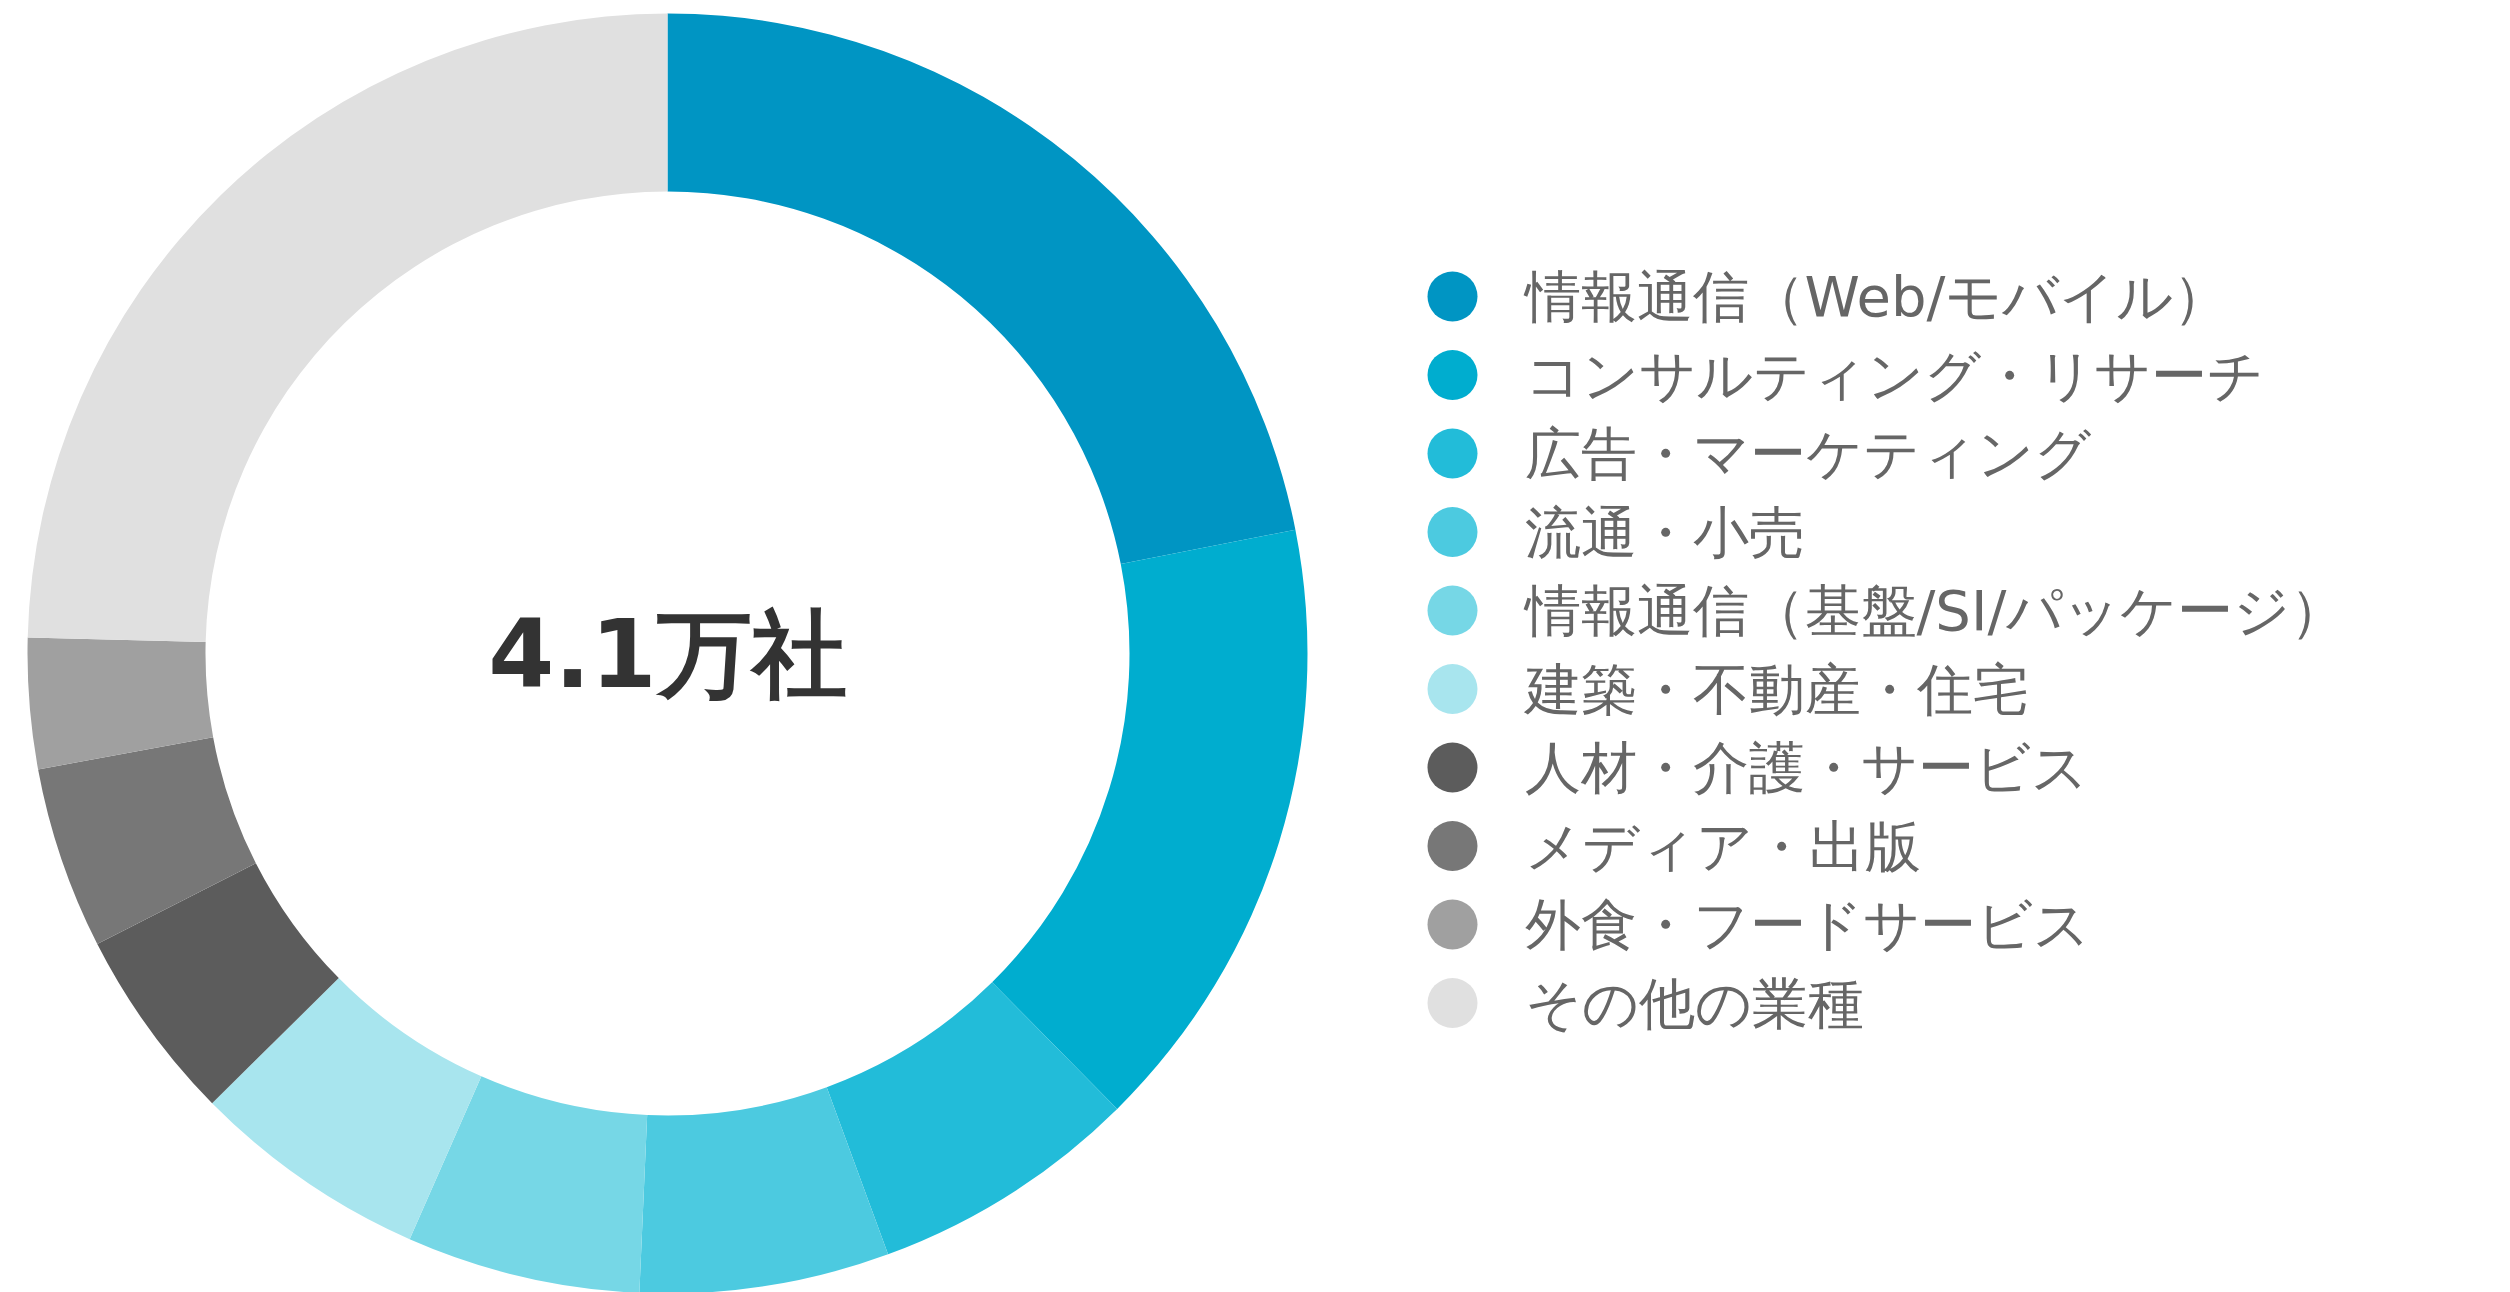 The image size is (2510, 1292). Describe the element at coordinates (1894, 375) in the screenshot. I see `legend-label: コンサルティング・リサーチ` at that location.